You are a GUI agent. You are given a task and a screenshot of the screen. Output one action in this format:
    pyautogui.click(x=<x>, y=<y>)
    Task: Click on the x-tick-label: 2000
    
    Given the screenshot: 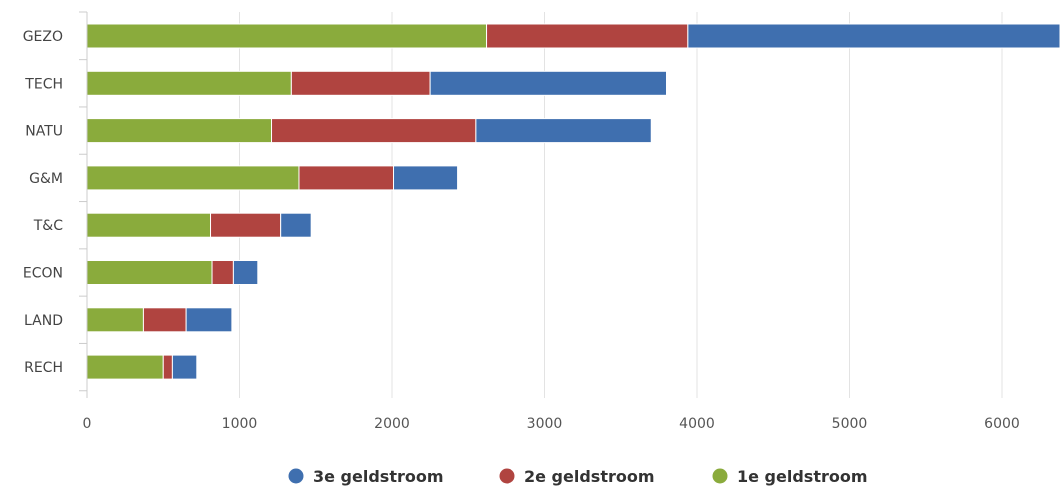 What is the action you would take?
    pyautogui.click(x=392, y=424)
    